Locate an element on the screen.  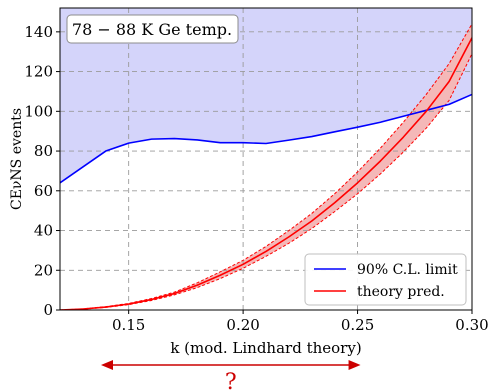
y-tick-label: 140 is located at coordinates (38, 32).